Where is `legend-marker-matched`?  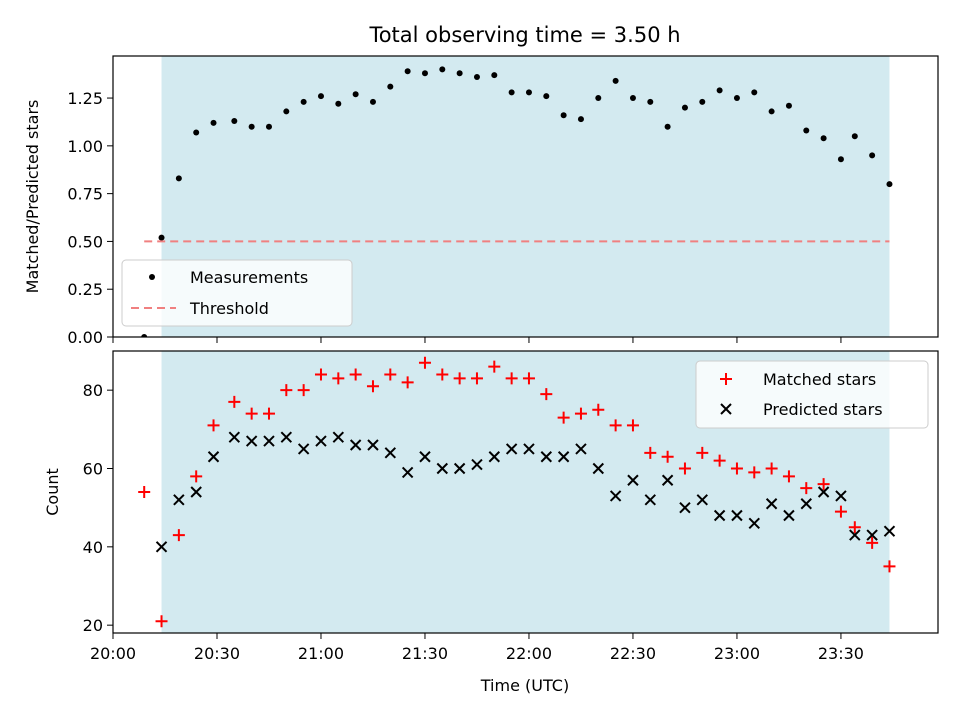 legend-marker-matched is located at coordinates (726, 379).